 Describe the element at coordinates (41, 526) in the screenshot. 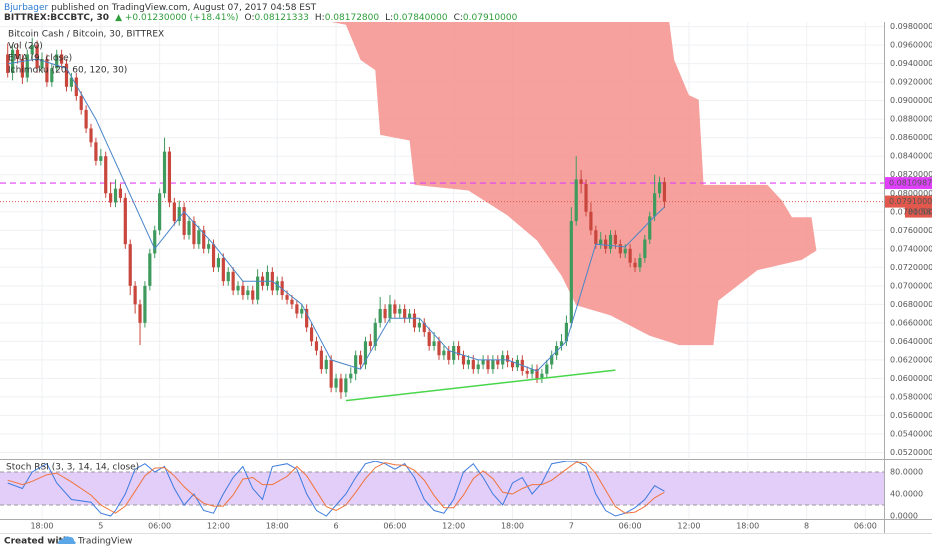

I see `x-tick-label: 18:00` at that location.